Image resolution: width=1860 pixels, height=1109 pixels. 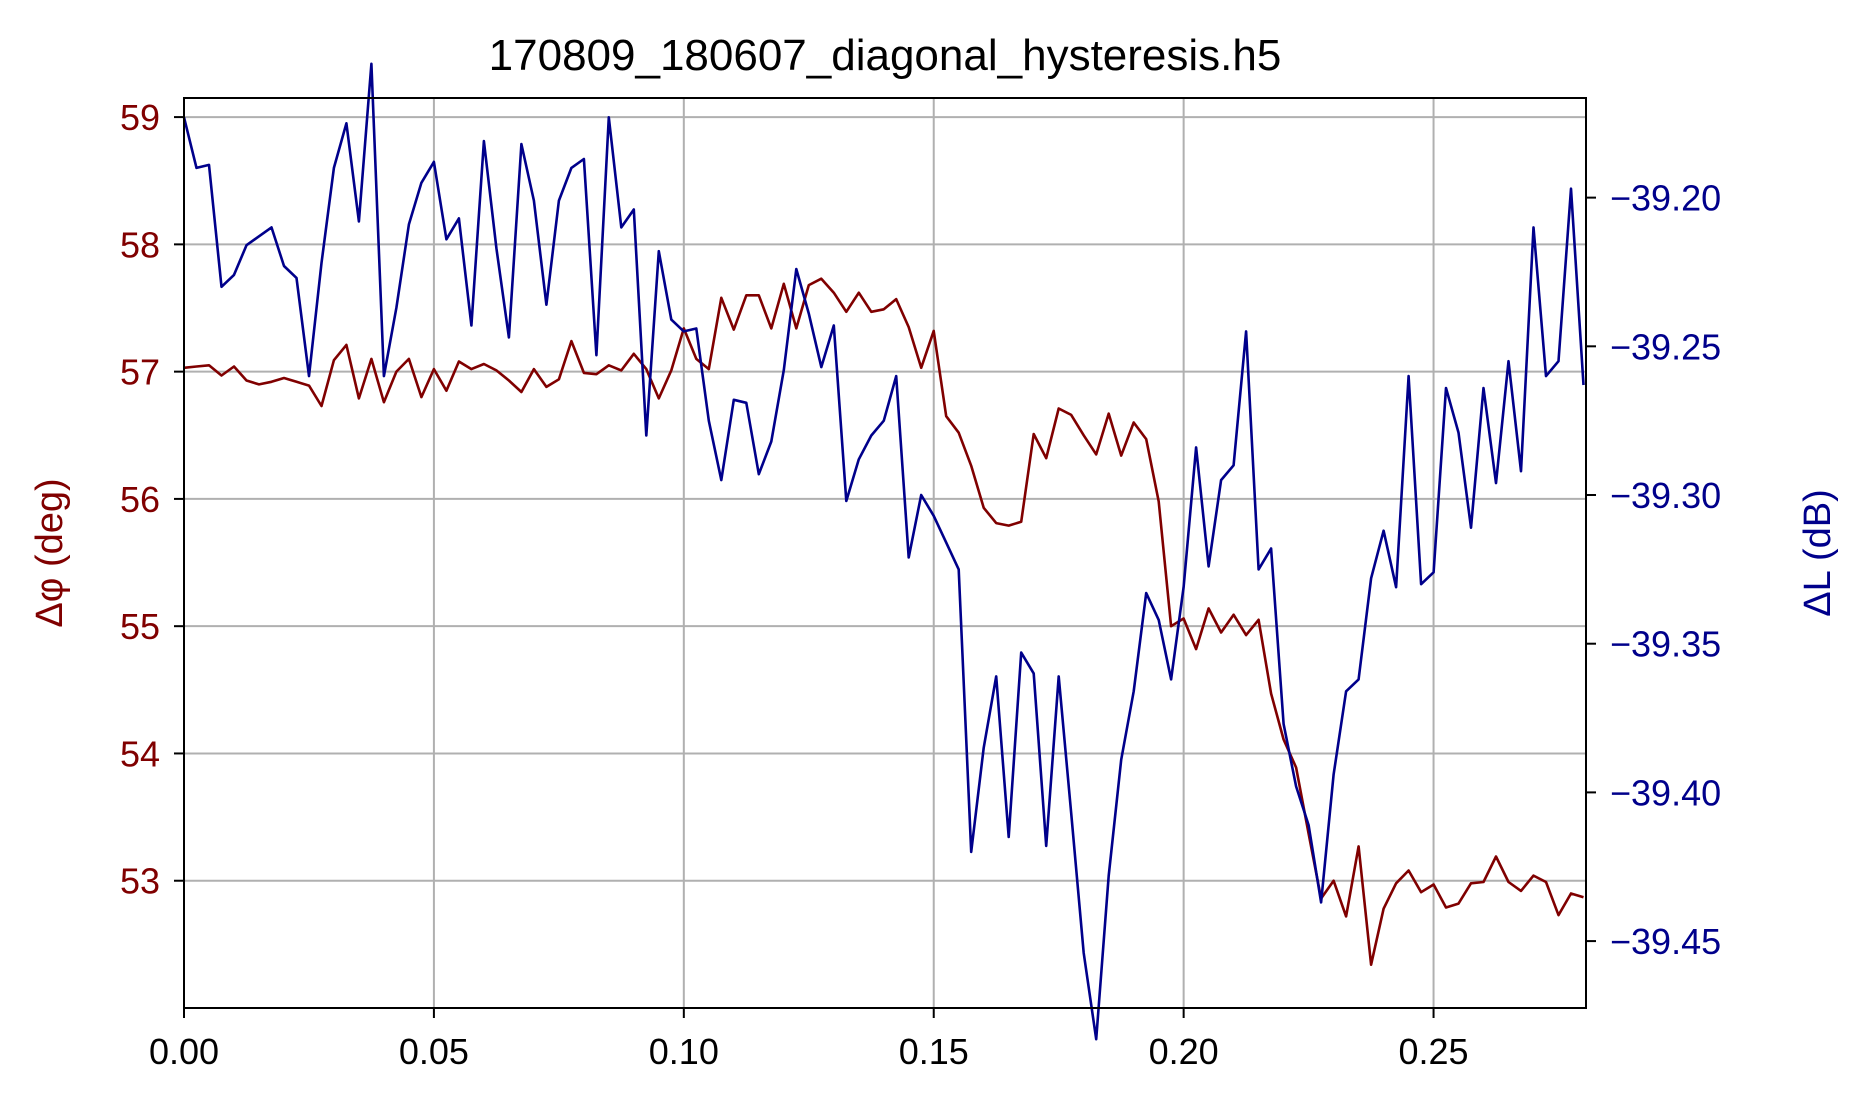 I want to click on x-tick-label: 0.20, so click(x=1184, y=1051).